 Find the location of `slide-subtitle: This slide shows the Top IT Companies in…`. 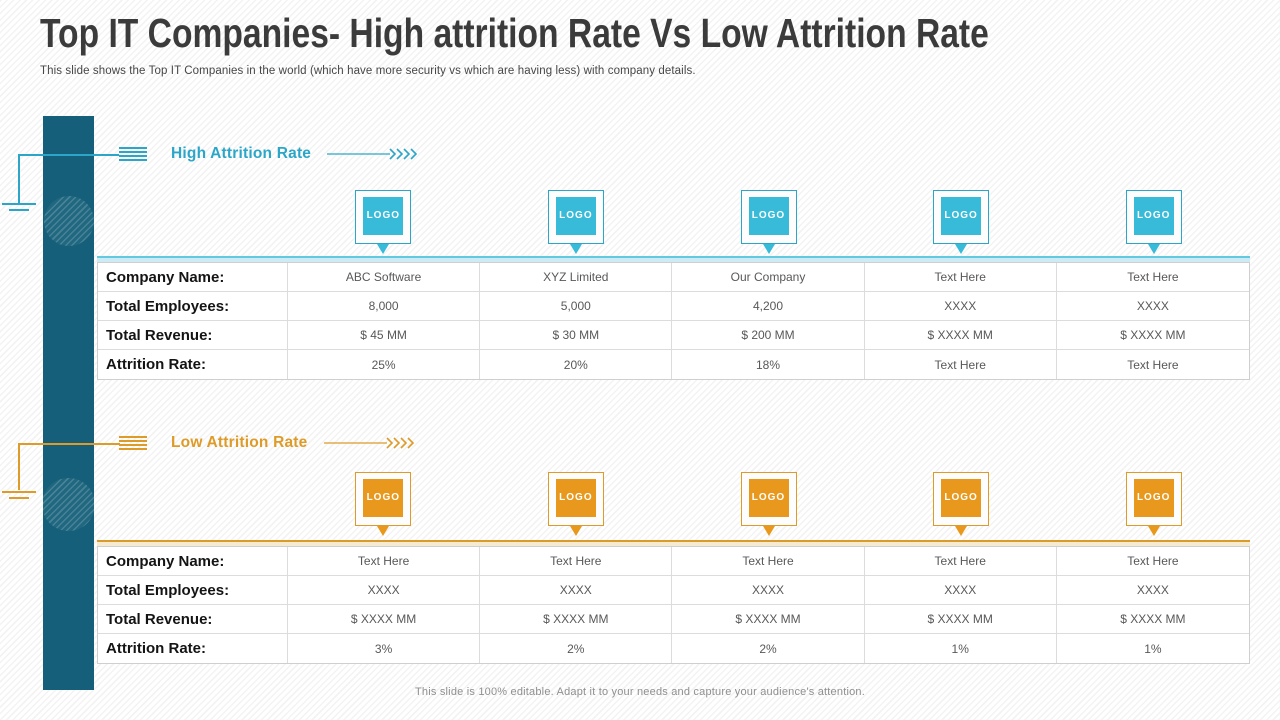

slide-subtitle: This slide shows the Top IT Companies in… is located at coordinates (368, 71).